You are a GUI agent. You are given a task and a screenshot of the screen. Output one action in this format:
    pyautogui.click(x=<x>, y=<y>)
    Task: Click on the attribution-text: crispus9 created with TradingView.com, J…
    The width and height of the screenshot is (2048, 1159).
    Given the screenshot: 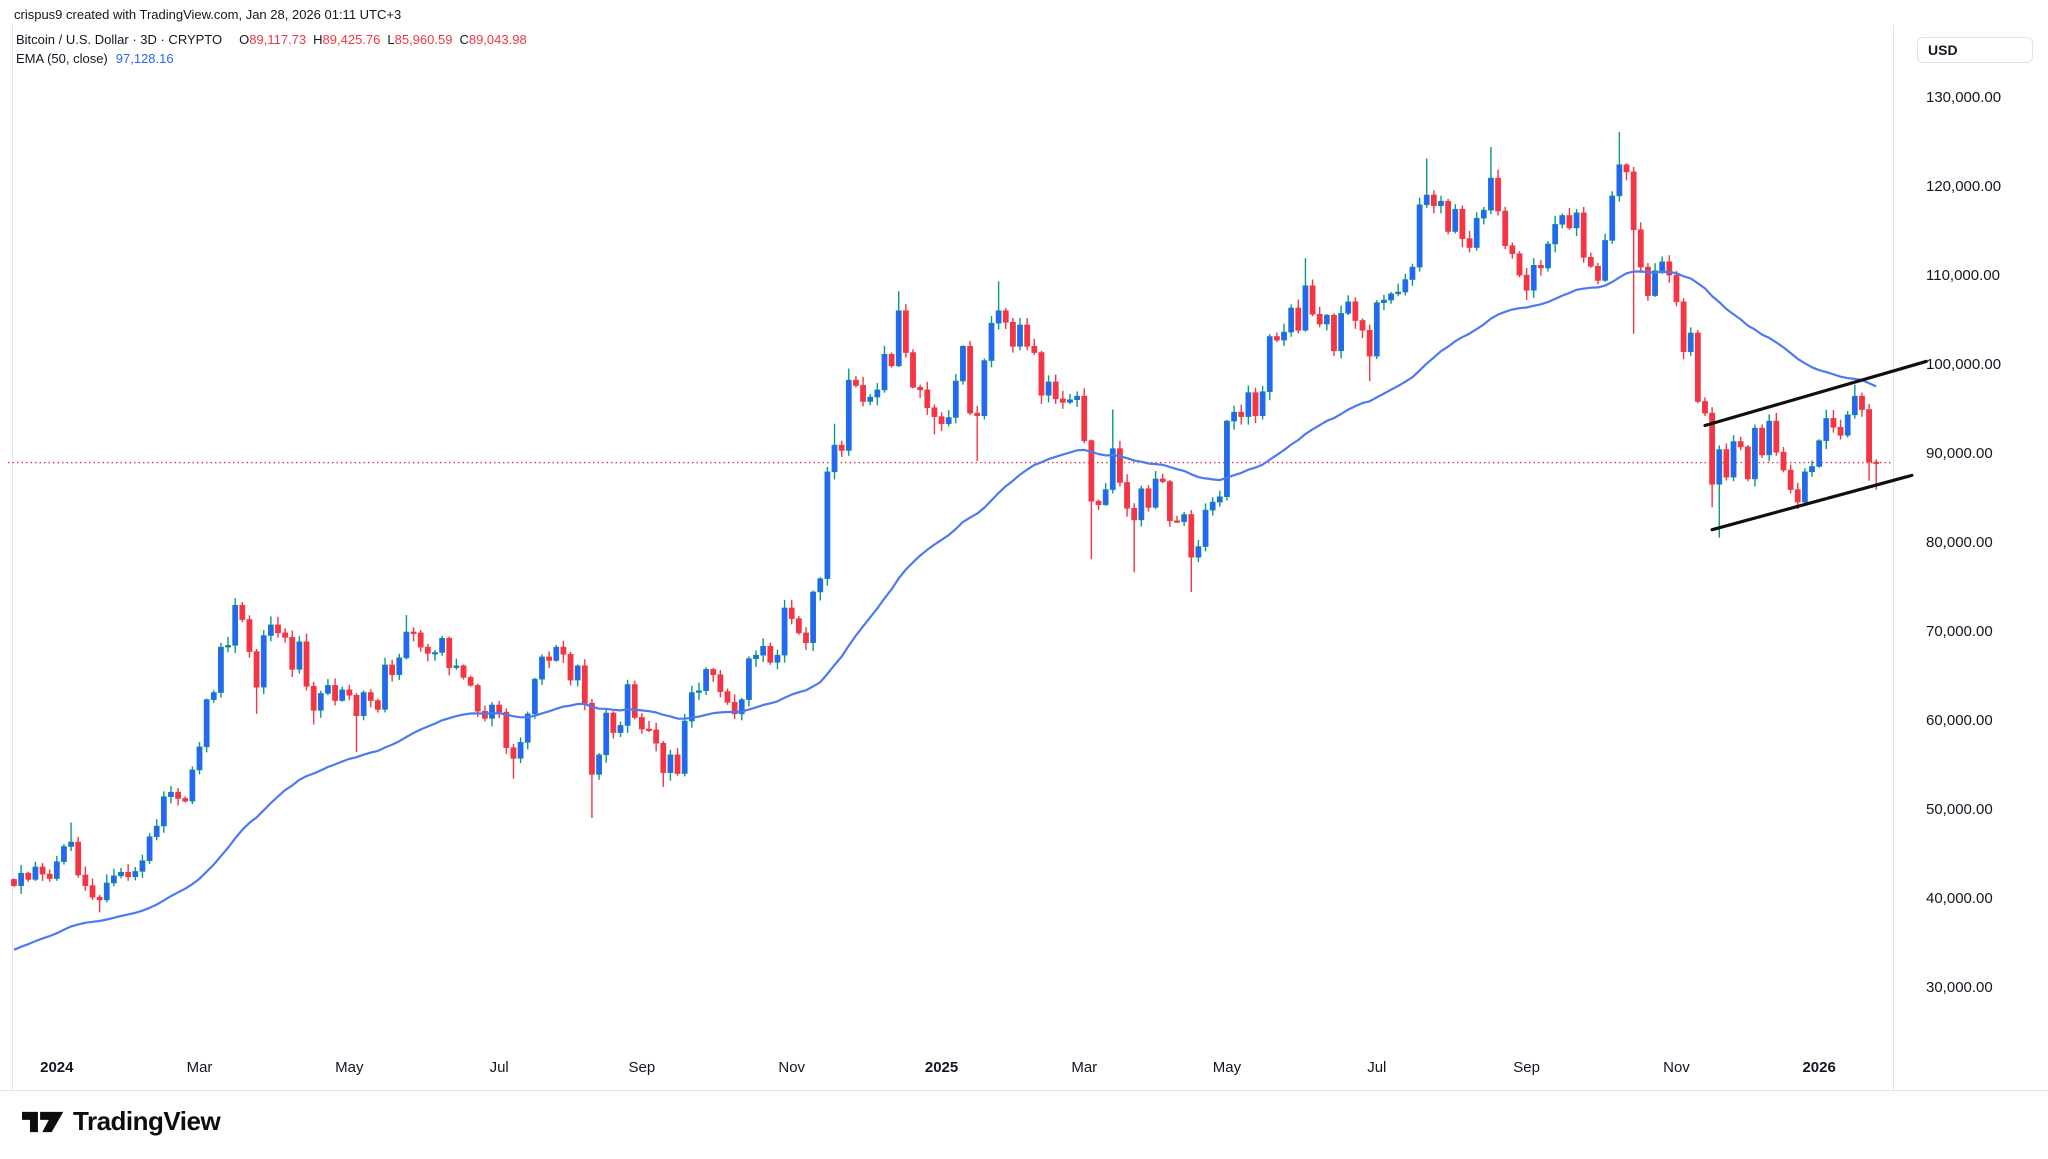 What is the action you would take?
    pyautogui.click(x=208, y=14)
    